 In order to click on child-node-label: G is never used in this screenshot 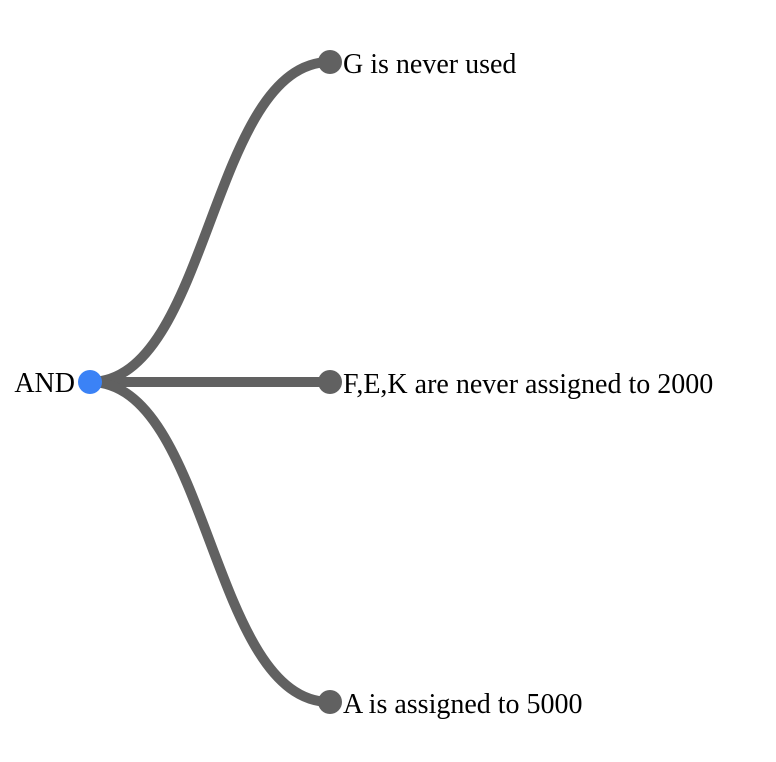, I will do `click(429, 64)`.